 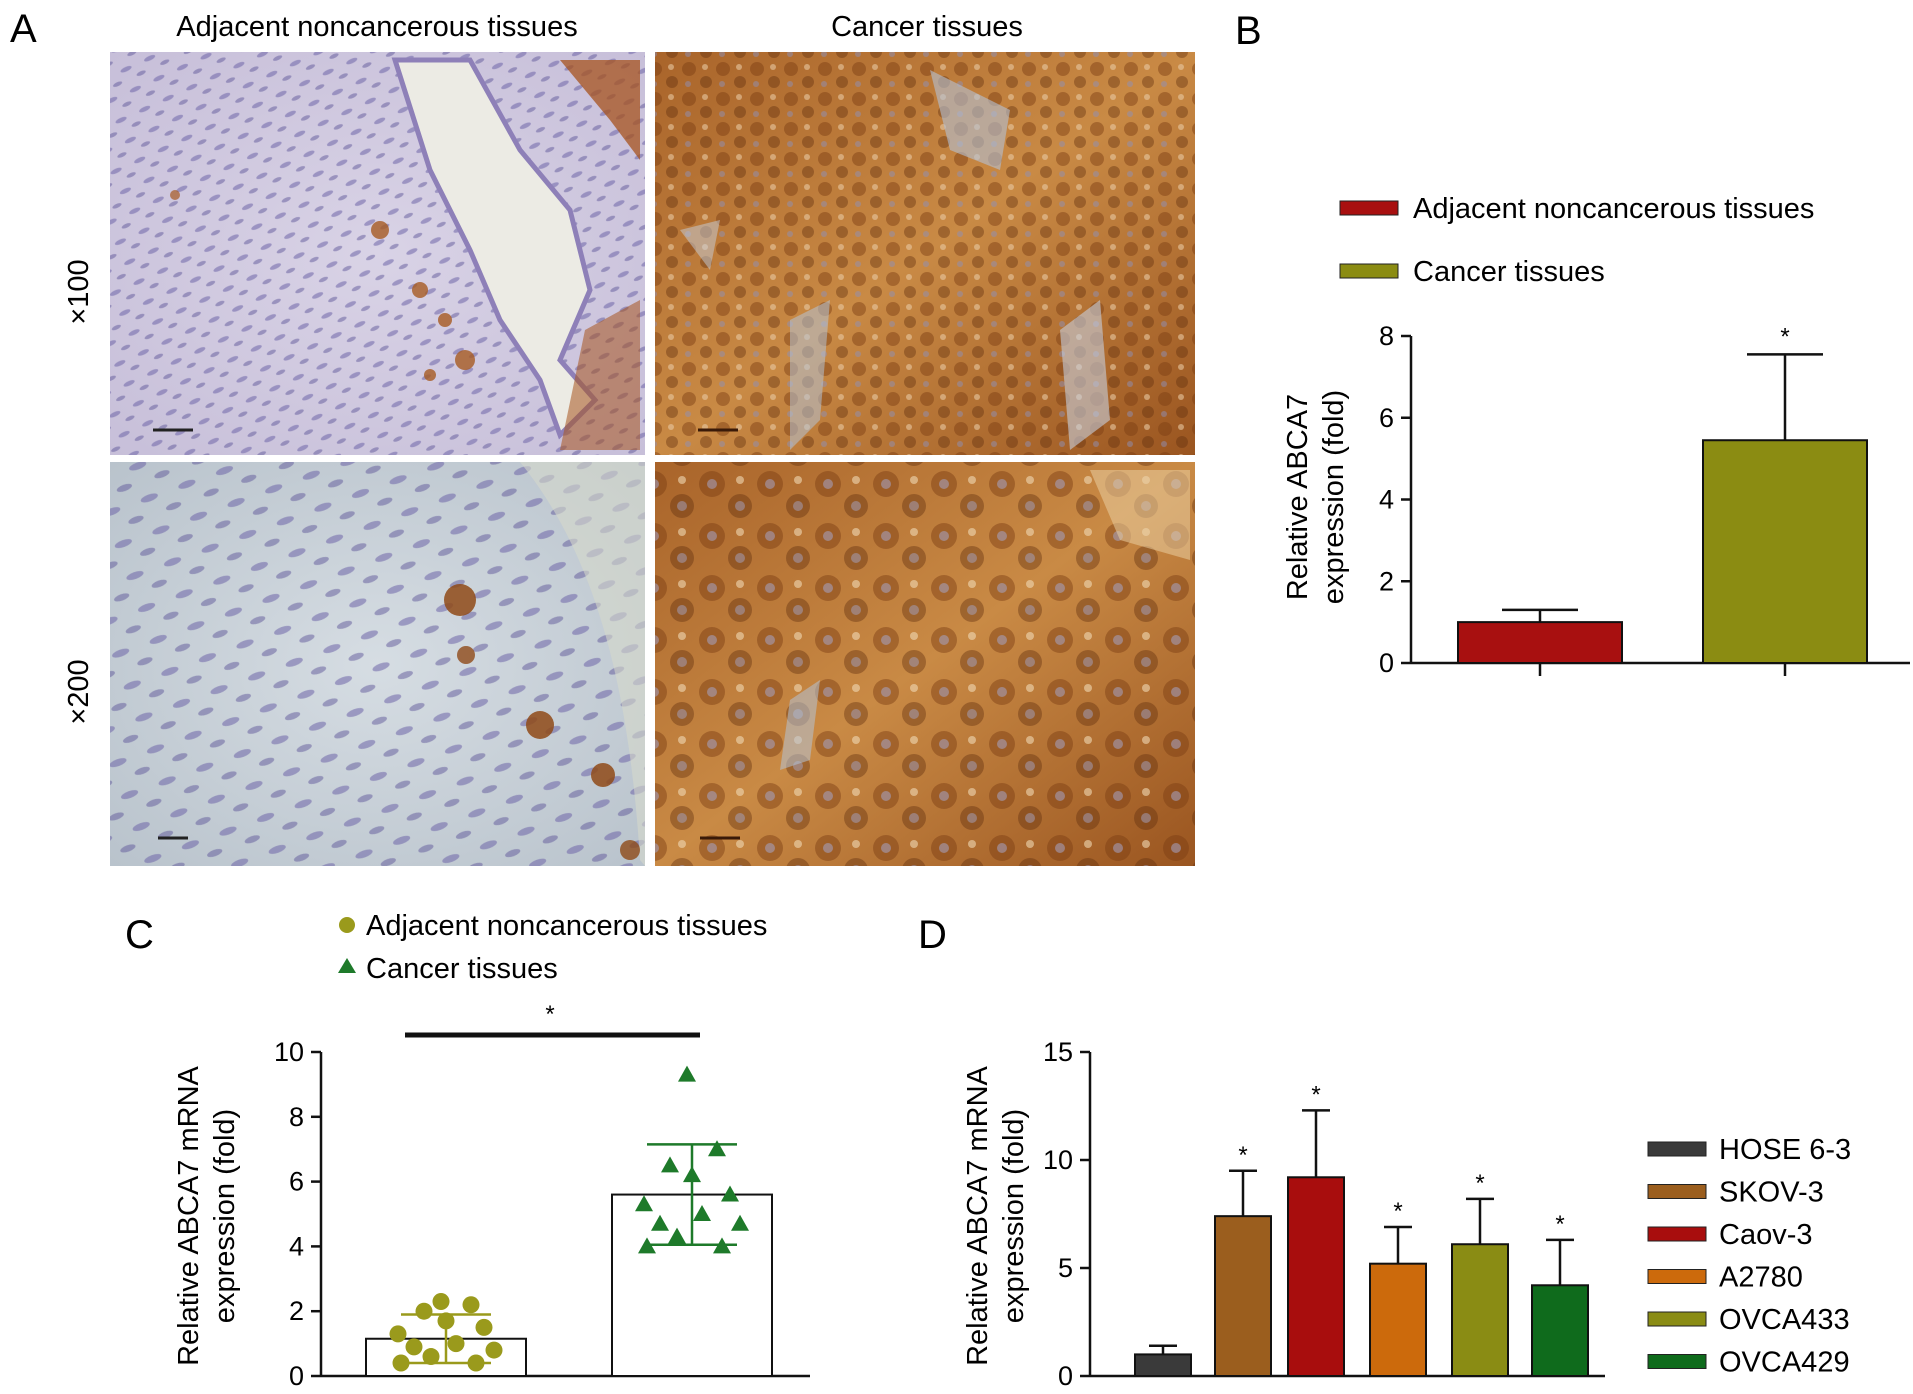 I want to click on chart-c-y-tick-label: 0, so click(x=296, y=1376).